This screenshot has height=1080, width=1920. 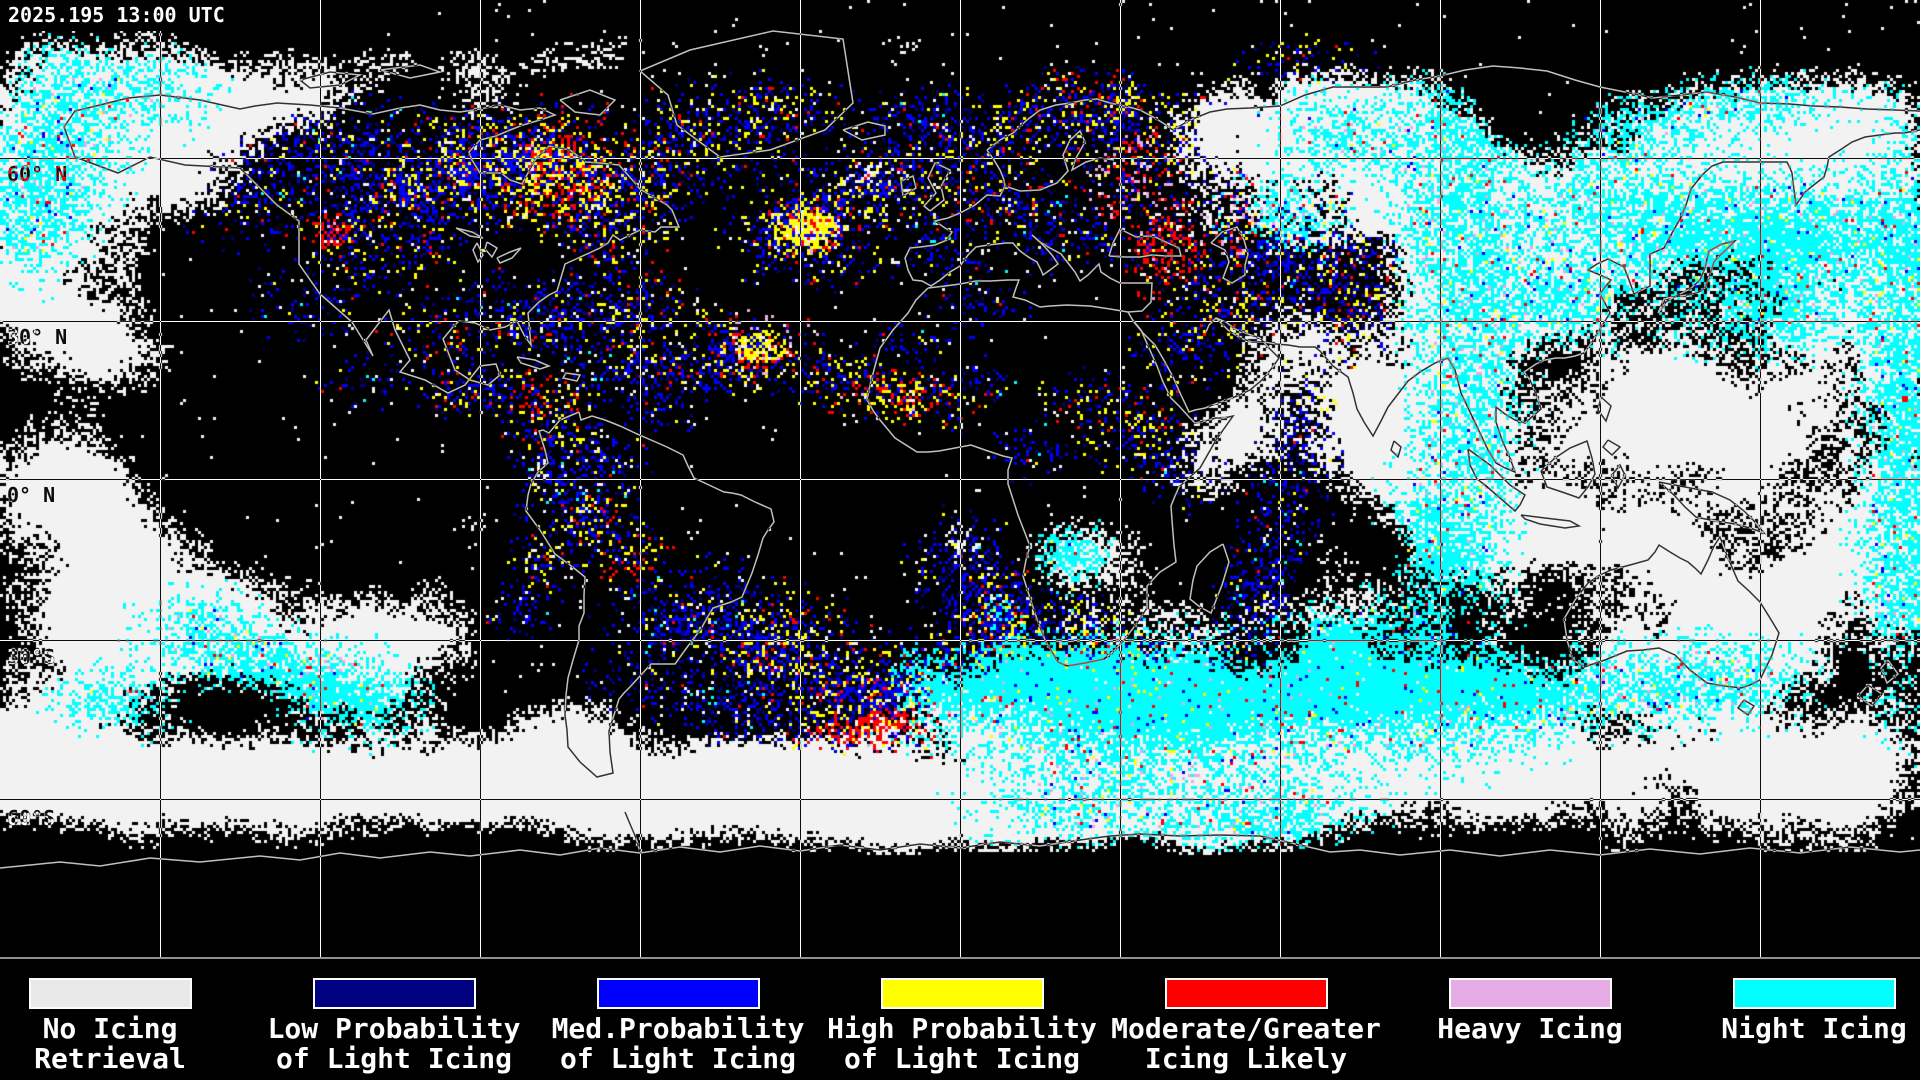 I want to click on legend-label-line1: Low Probability, so click(x=394, y=1028).